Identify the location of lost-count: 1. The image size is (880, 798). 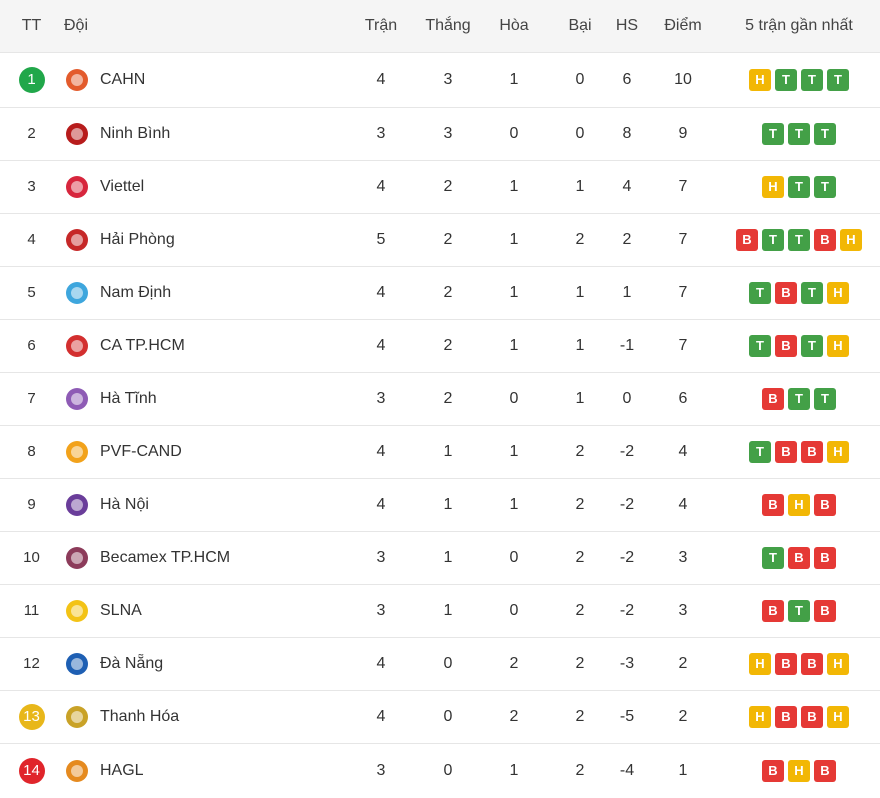
(580, 345).